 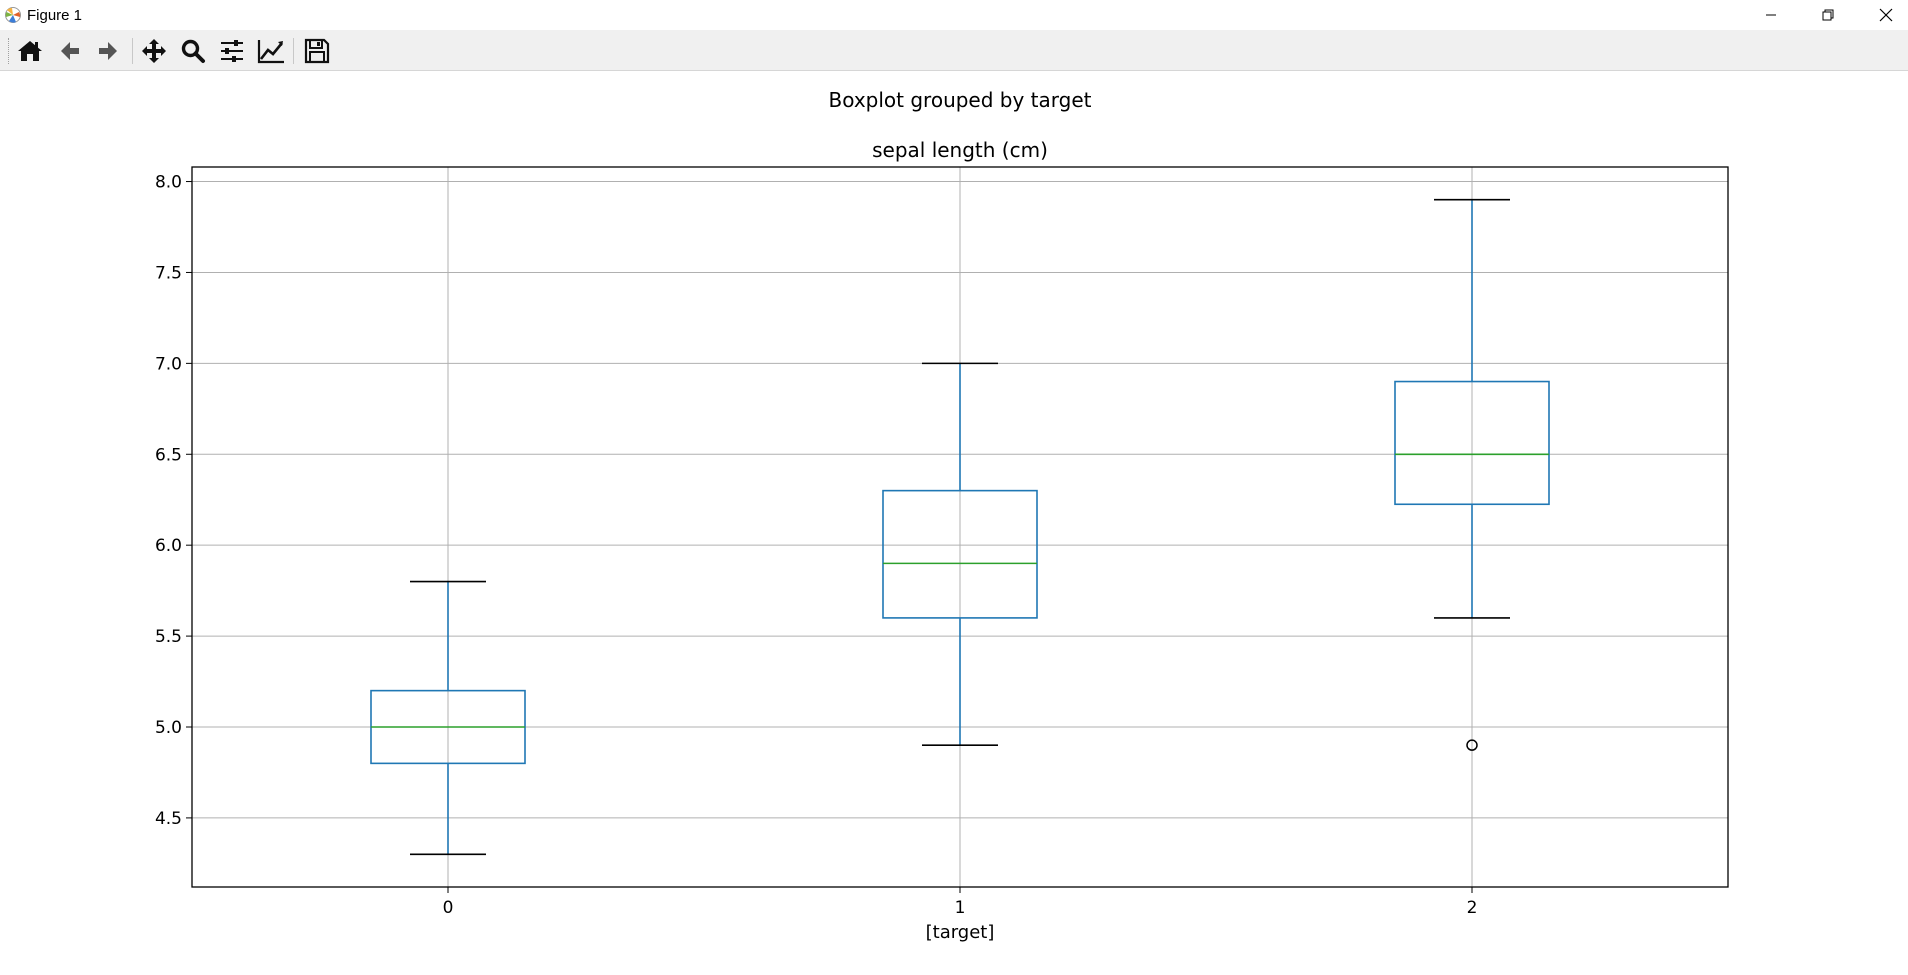 I want to click on x-tick-label: 2, so click(x=1472, y=908).